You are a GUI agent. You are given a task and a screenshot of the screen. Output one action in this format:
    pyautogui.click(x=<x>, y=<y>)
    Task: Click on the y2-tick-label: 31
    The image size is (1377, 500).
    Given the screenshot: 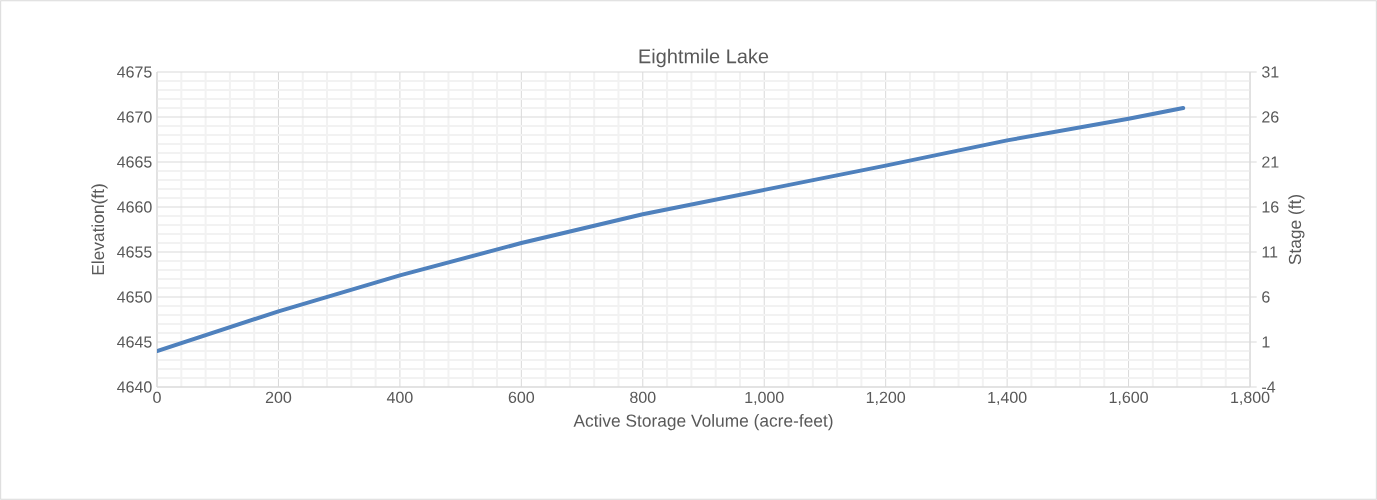 What is the action you would take?
    pyautogui.click(x=1270, y=72)
    